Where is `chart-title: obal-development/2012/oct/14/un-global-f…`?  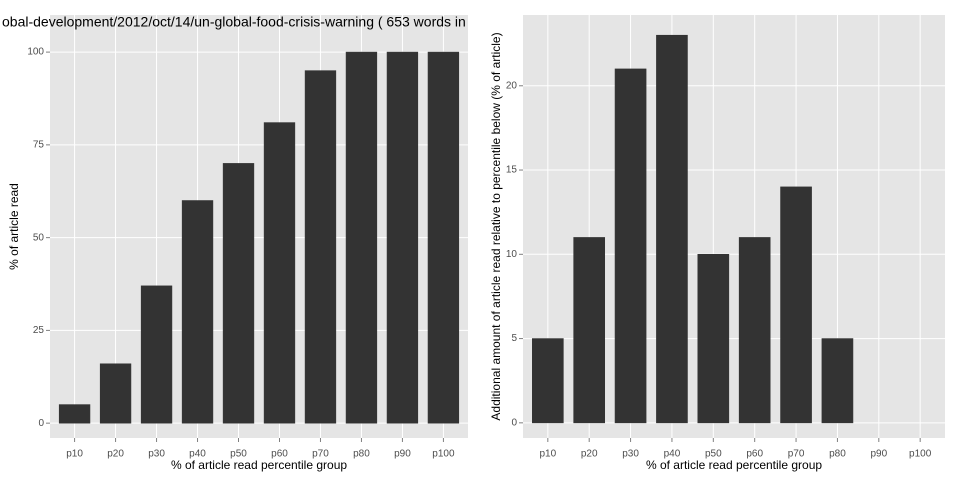
chart-title: obal-development/2012/oct/14/un-global-f… is located at coordinates (234, 22).